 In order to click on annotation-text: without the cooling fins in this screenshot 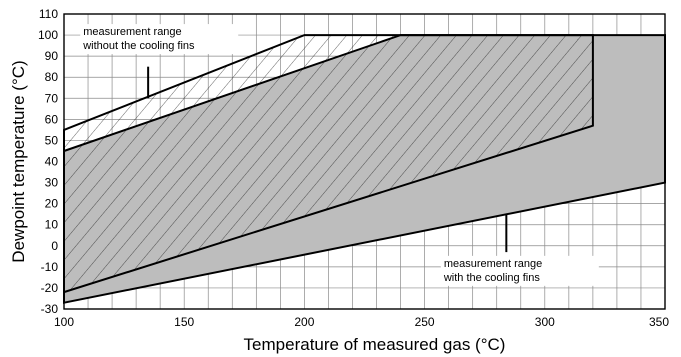, I will do `click(138, 46)`.